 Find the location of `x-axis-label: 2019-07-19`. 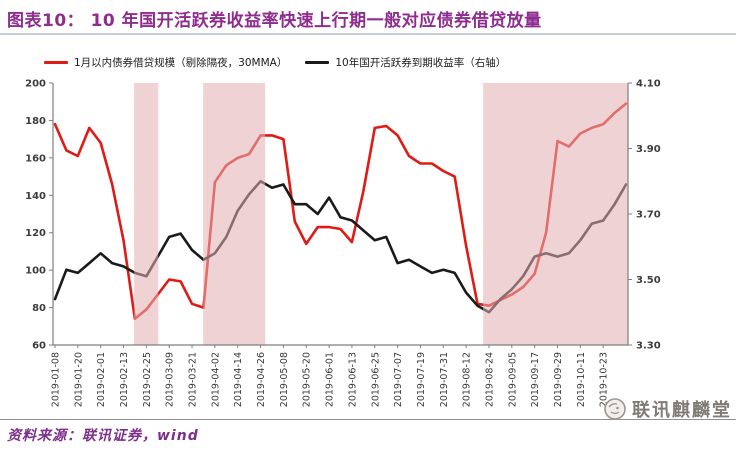

x-axis-label: 2019-07-19 is located at coordinates (421, 379).